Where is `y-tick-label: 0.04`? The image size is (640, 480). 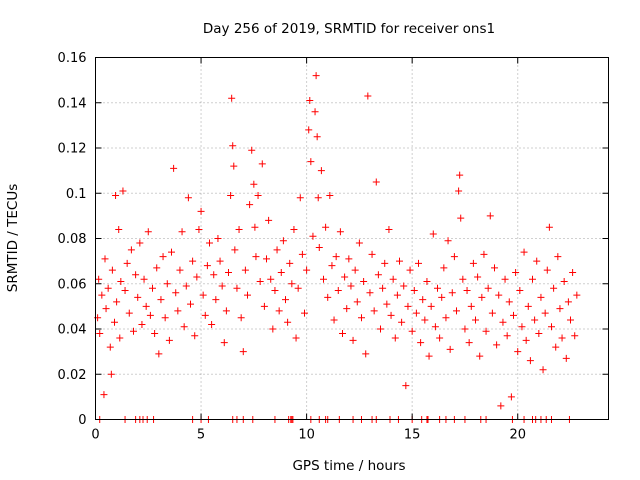
y-tick-label: 0.04 is located at coordinates (72, 330).